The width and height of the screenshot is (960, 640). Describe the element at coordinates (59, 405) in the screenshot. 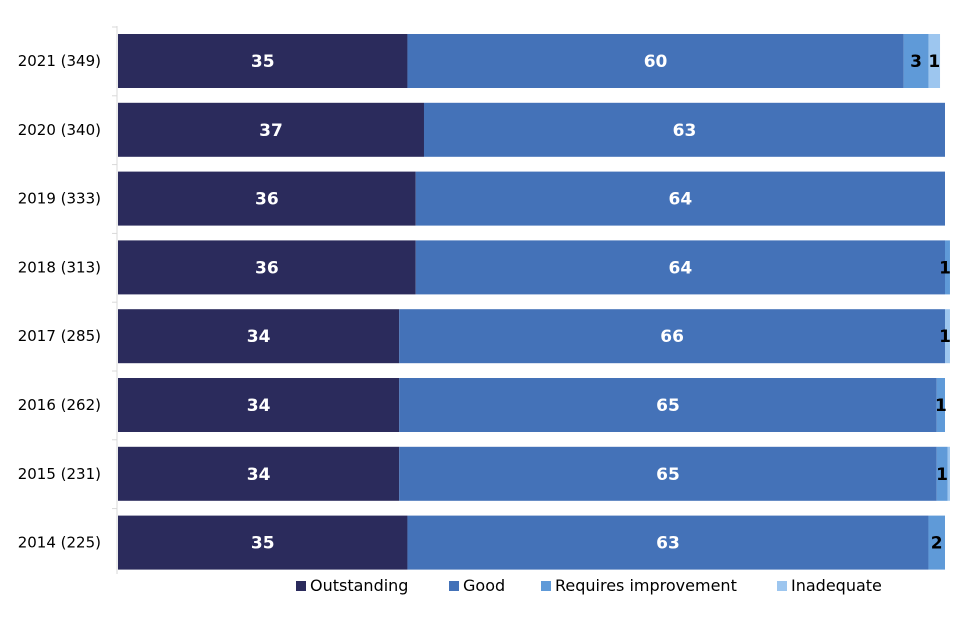

I see `category-label: 2016 (262)` at that location.